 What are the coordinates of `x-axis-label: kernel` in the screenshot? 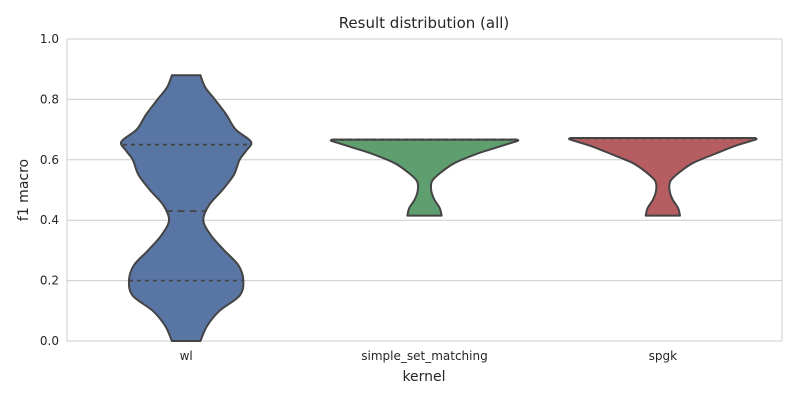 It's located at (423, 377).